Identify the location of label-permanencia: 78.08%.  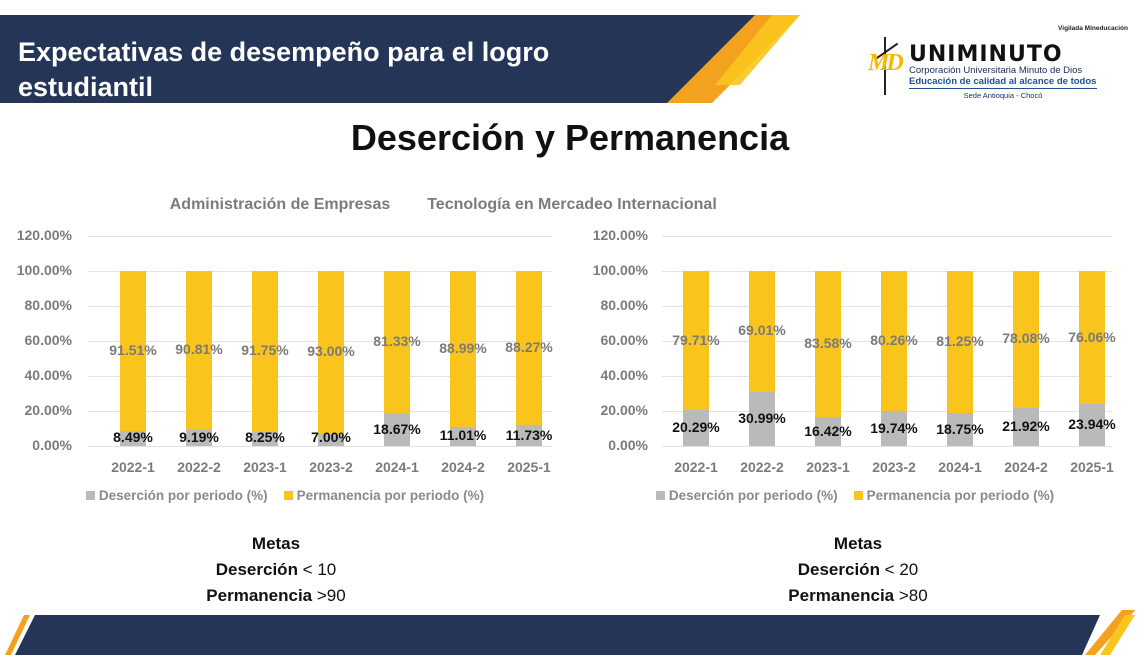
(1026, 338).